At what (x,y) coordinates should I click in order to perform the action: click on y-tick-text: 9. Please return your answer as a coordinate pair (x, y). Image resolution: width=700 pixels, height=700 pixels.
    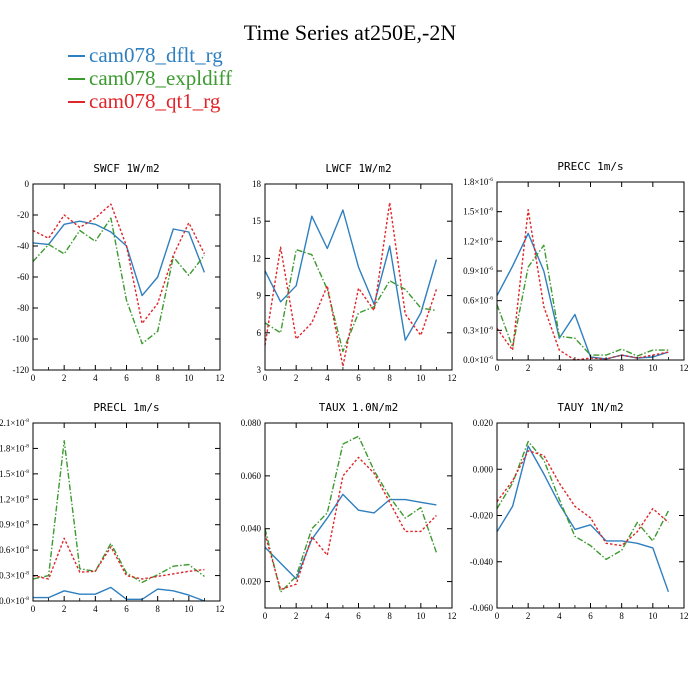
    Looking at the image, I should click on (259, 296).